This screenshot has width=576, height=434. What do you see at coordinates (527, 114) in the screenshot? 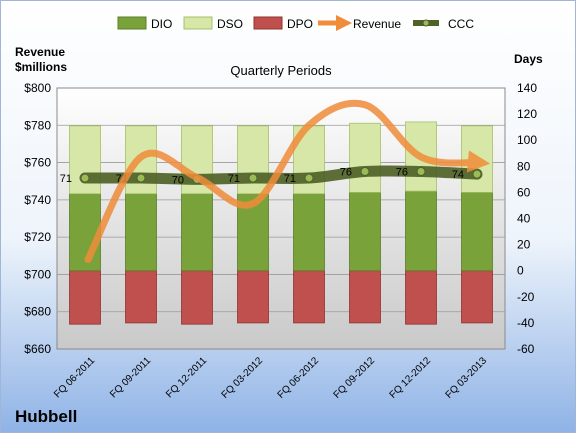
I see `right-tick-label: 120` at bounding box center [527, 114].